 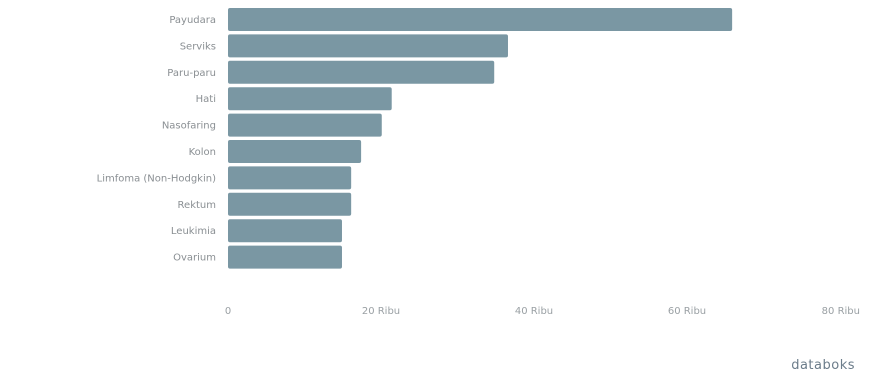 I want to click on category-label-9: Ovarium, so click(x=194, y=258).